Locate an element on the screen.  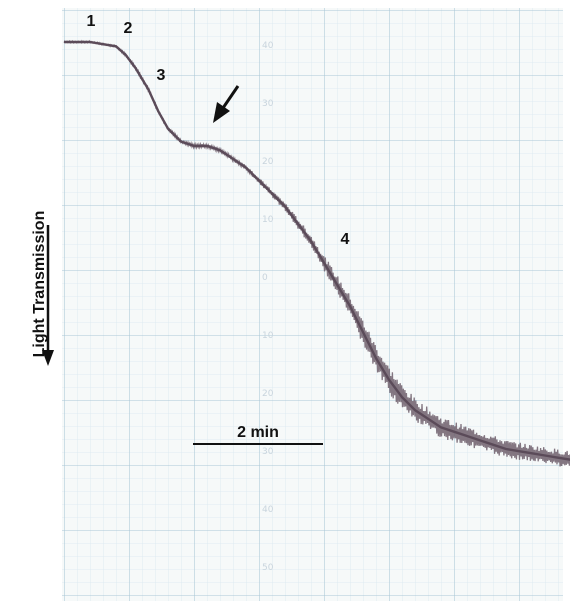
paper-scale-numbers: 40 30 20 10 0 10 20 30 40 50 is located at coordinates (268, 307).